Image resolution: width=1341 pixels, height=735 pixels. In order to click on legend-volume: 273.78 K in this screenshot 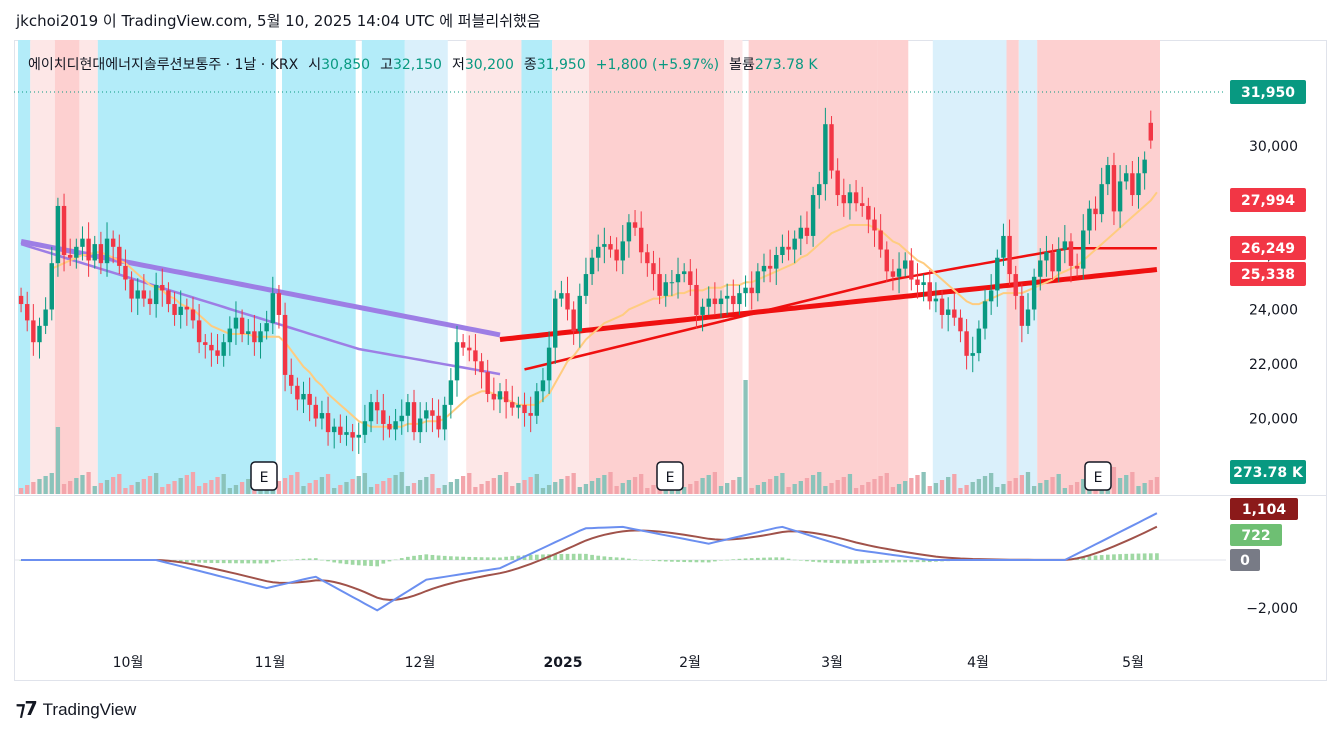, I will do `click(786, 65)`.